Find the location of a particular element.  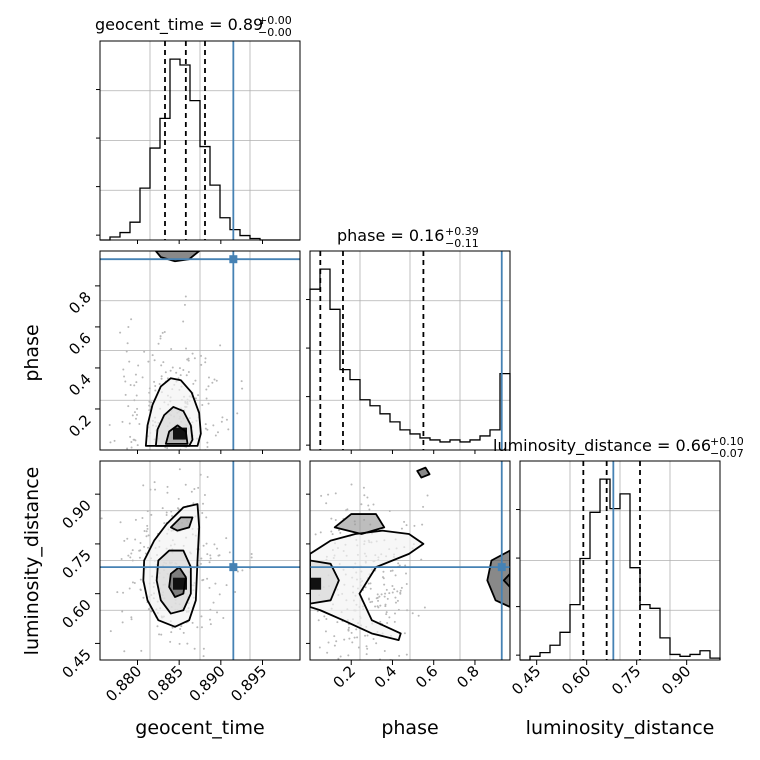

title-luminosity-distance-minus: −0.07 is located at coordinates (727, 453).